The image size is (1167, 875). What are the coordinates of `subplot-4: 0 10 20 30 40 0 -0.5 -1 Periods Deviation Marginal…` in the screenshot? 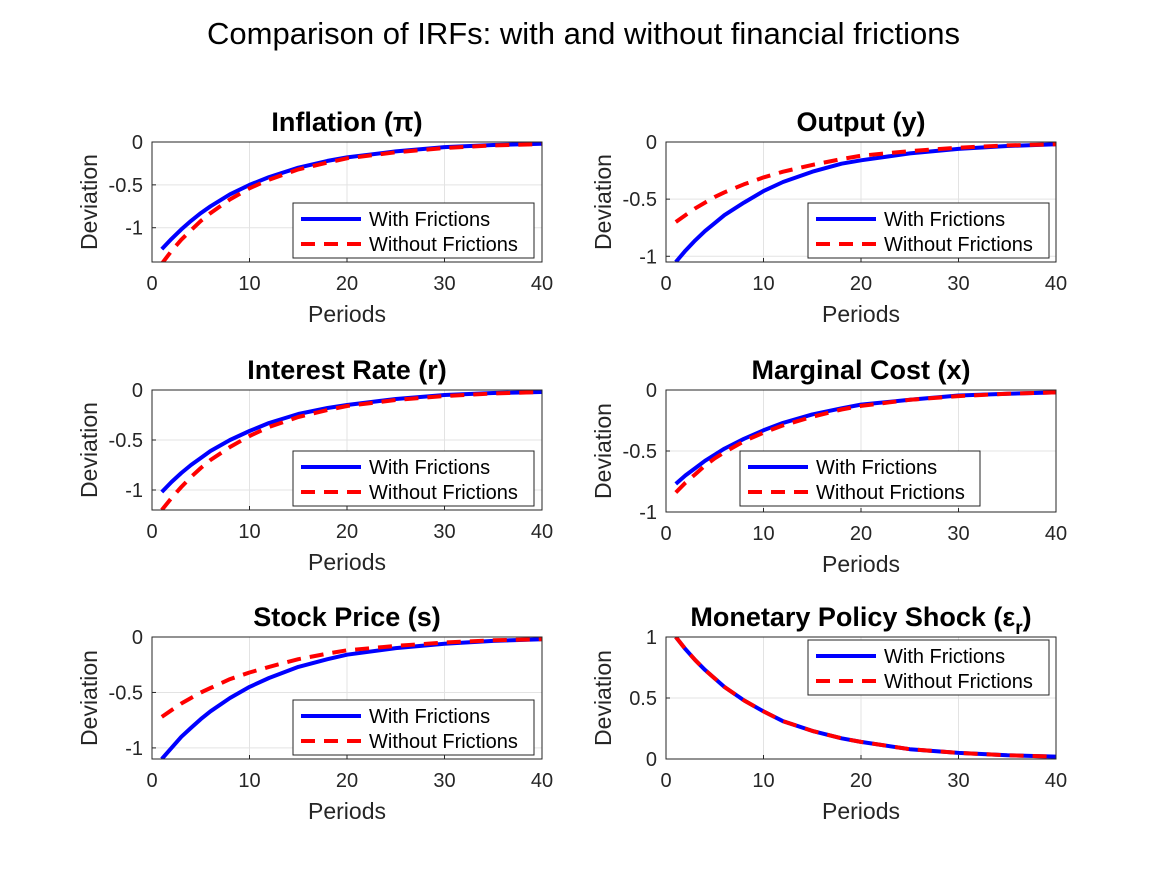 It's located at (828, 466).